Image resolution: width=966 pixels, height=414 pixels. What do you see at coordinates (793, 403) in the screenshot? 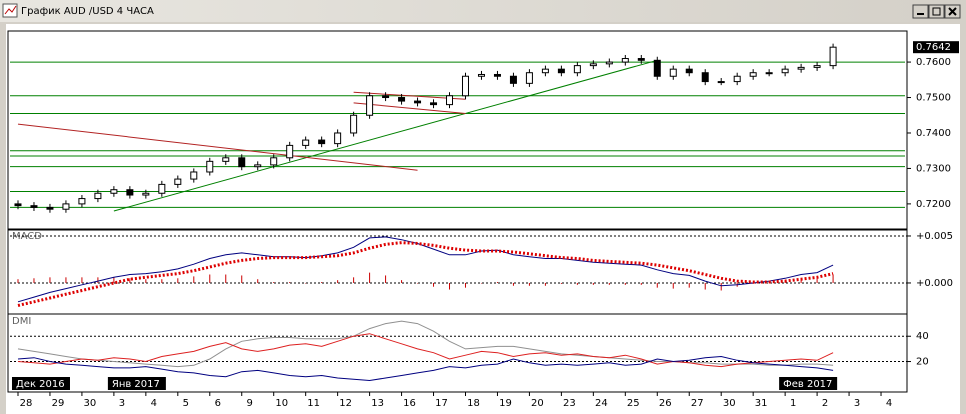
I see `x-tick-label: 1` at bounding box center [793, 403].